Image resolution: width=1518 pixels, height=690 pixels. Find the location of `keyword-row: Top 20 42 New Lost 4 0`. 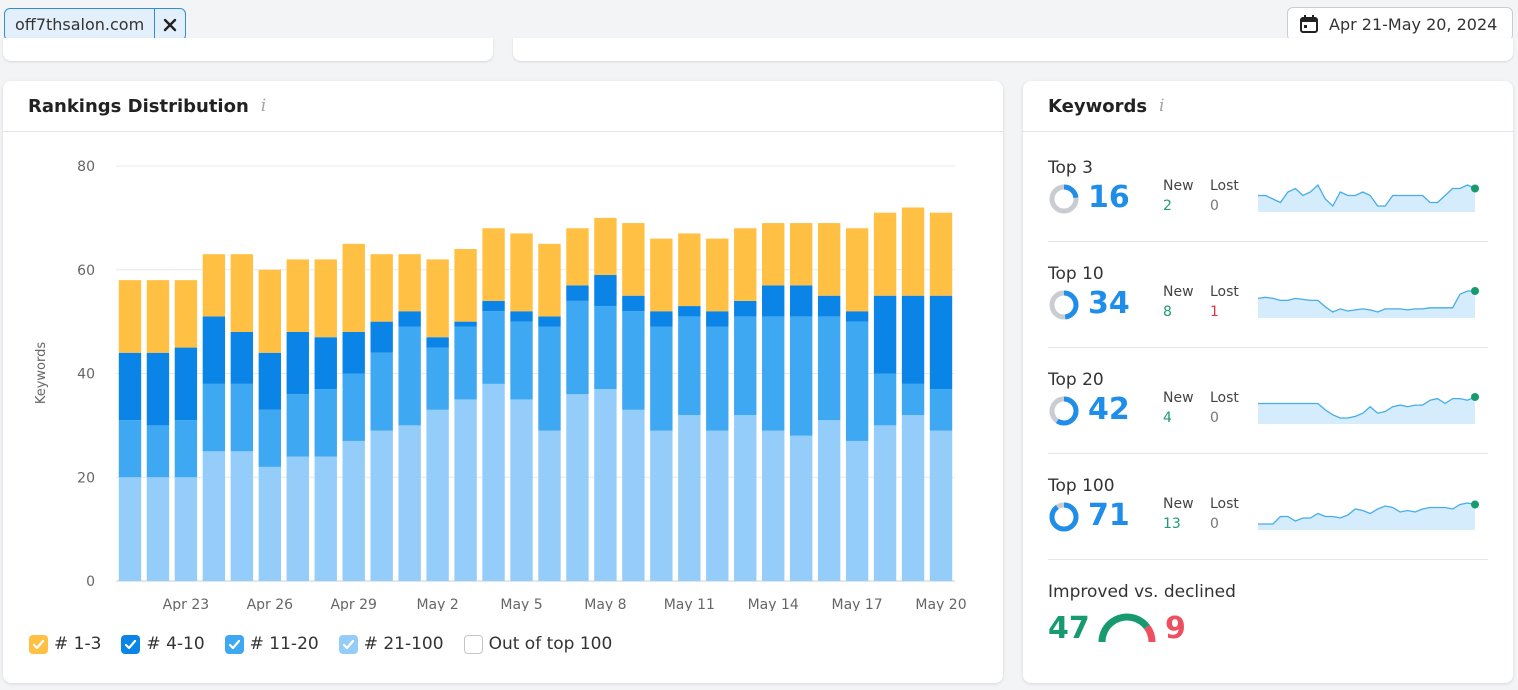

keyword-row: Top 20 42 New Lost 4 0 is located at coordinates (1268, 401).